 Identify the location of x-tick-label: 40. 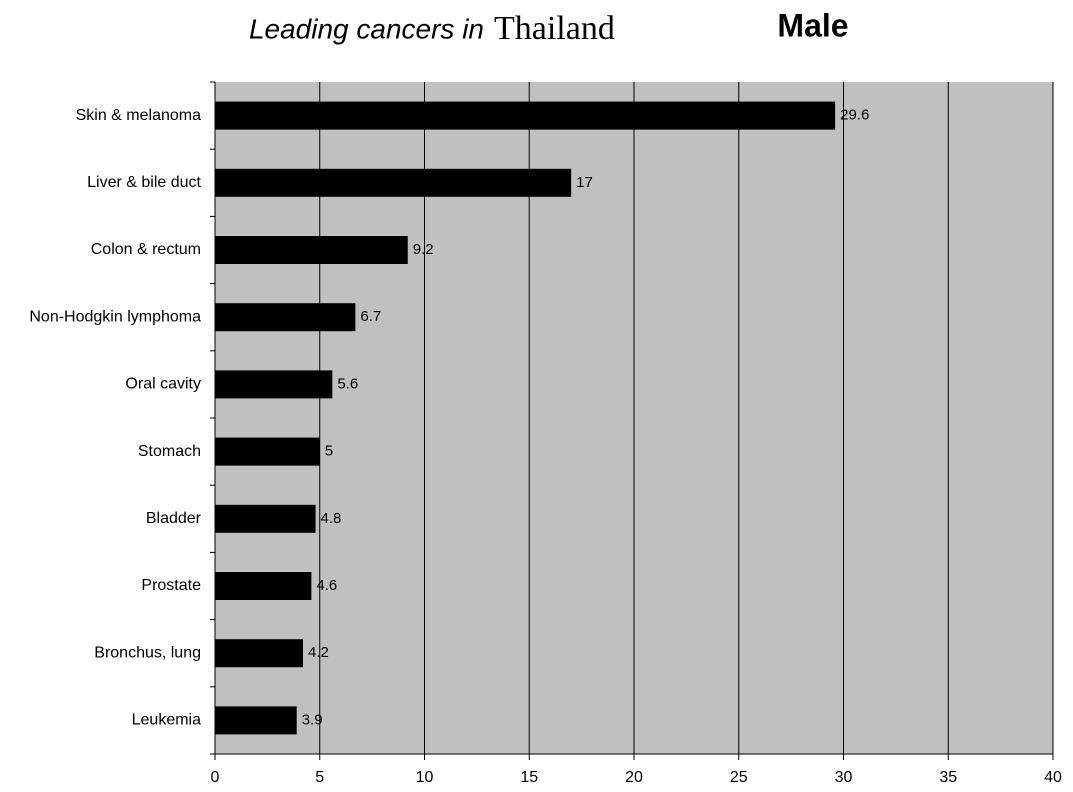
(1053, 777).